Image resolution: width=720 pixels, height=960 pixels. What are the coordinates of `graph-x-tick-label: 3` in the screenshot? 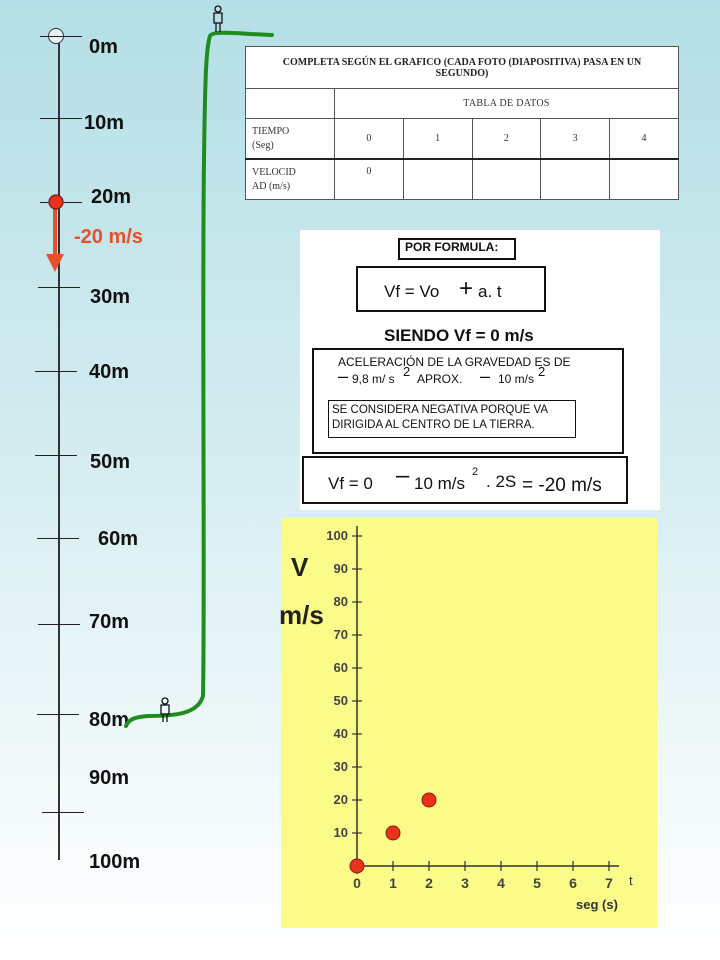 It's located at (465, 883).